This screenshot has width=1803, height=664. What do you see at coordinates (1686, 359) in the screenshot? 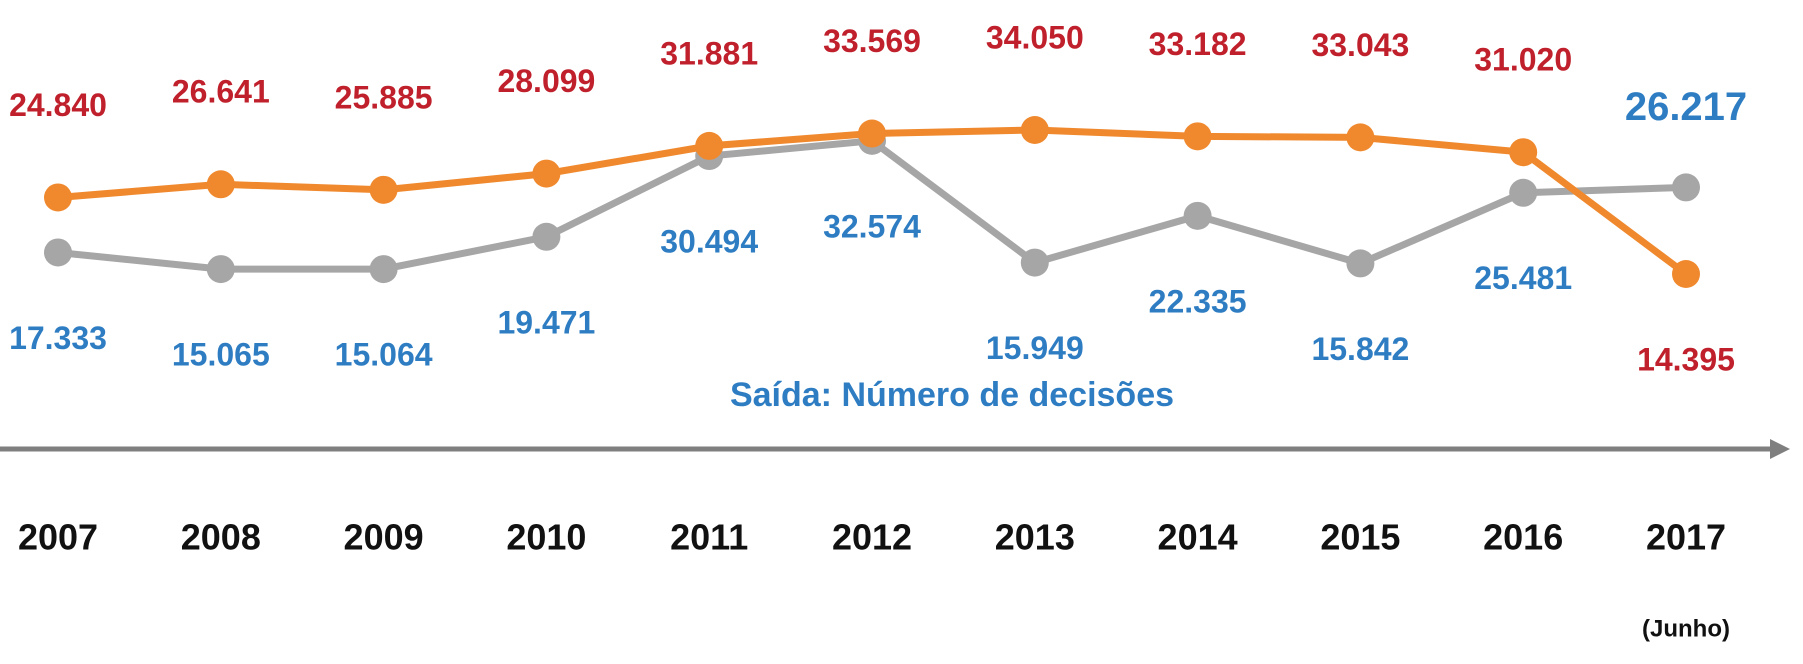
I see `value-label: 14.395` at bounding box center [1686, 359].